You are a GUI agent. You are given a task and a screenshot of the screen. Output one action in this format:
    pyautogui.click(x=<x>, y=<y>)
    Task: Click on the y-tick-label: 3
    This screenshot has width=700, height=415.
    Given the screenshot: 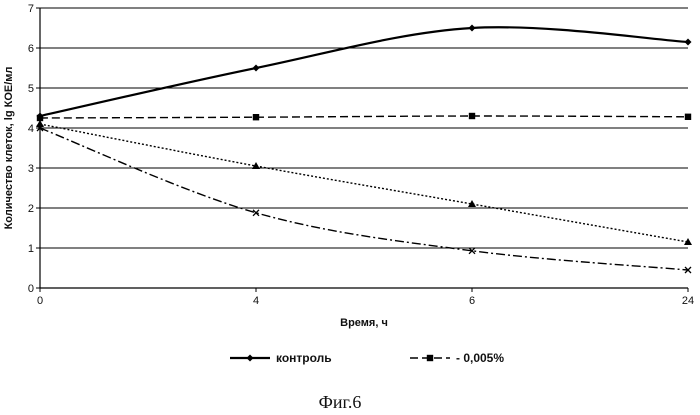 What is the action you would take?
    pyautogui.click(x=31, y=169)
    